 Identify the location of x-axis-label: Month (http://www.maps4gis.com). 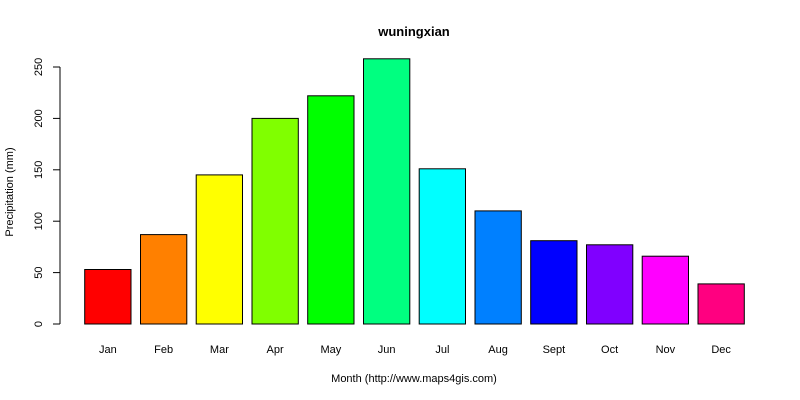
(414, 379).